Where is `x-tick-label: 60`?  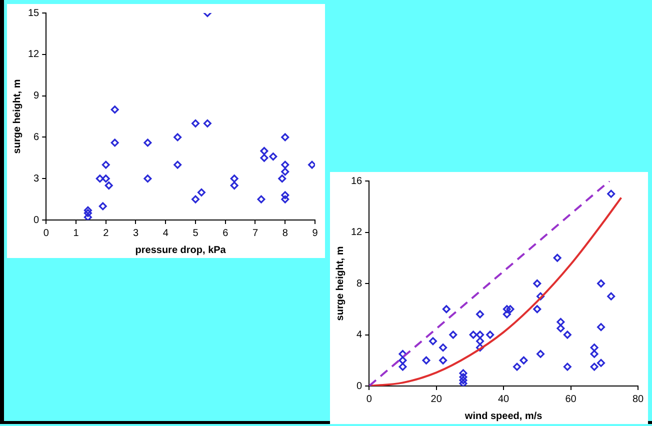 x-tick-label: 60 is located at coordinates (571, 399).